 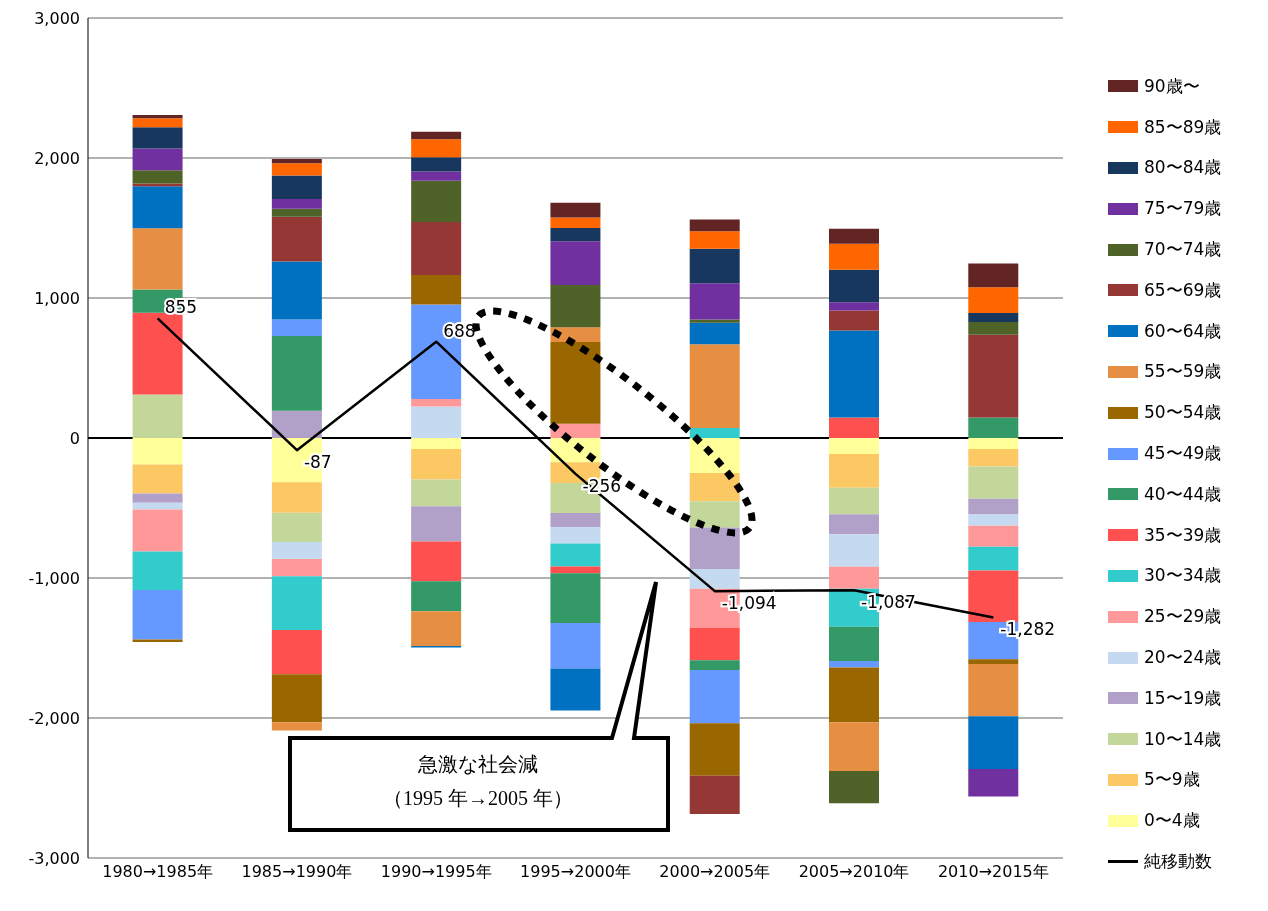 What do you see at coordinates (478, 798) in the screenshot?
I see `annotation: （1995 年→2005 年）` at bounding box center [478, 798].